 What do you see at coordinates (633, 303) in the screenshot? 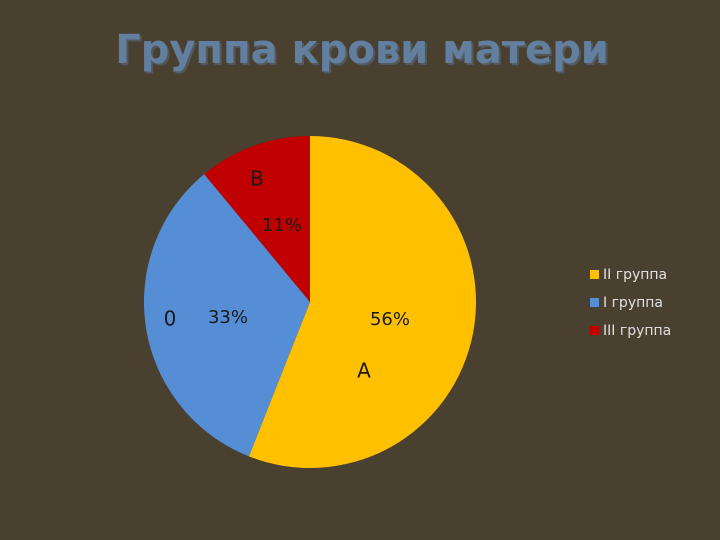
I see `legend-label: I группа` at bounding box center [633, 303].